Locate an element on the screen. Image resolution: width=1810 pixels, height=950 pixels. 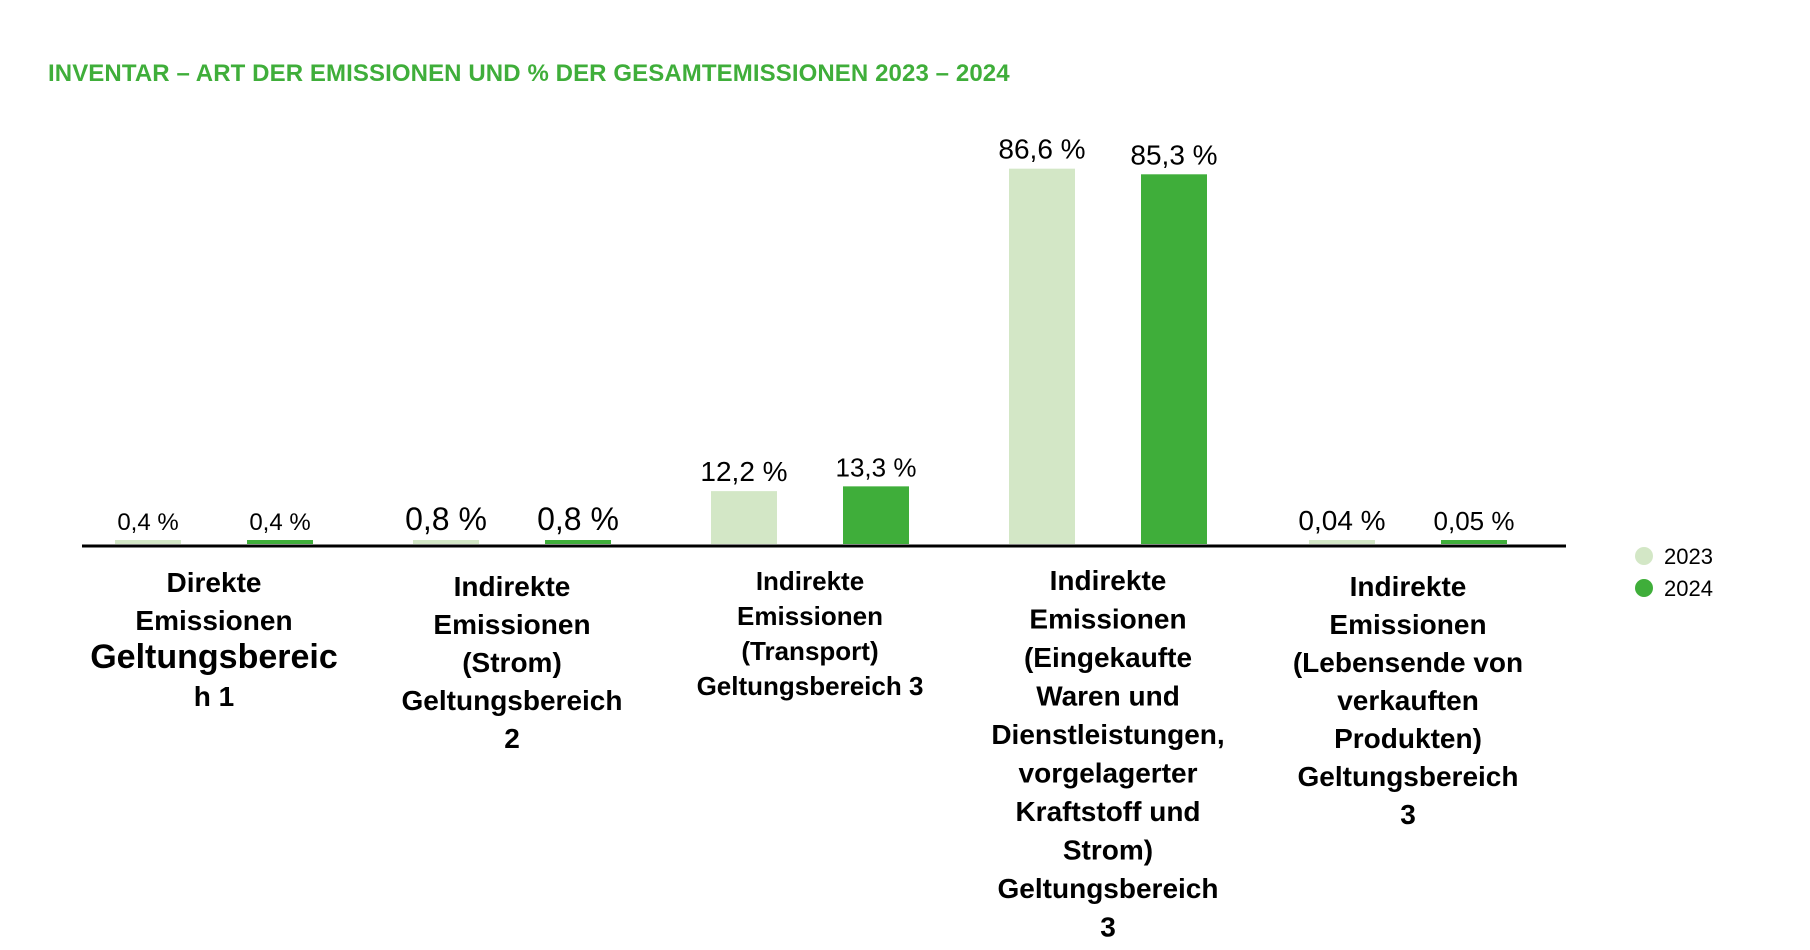
value-label-2023-3: 86,6 % is located at coordinates (1041, 149).